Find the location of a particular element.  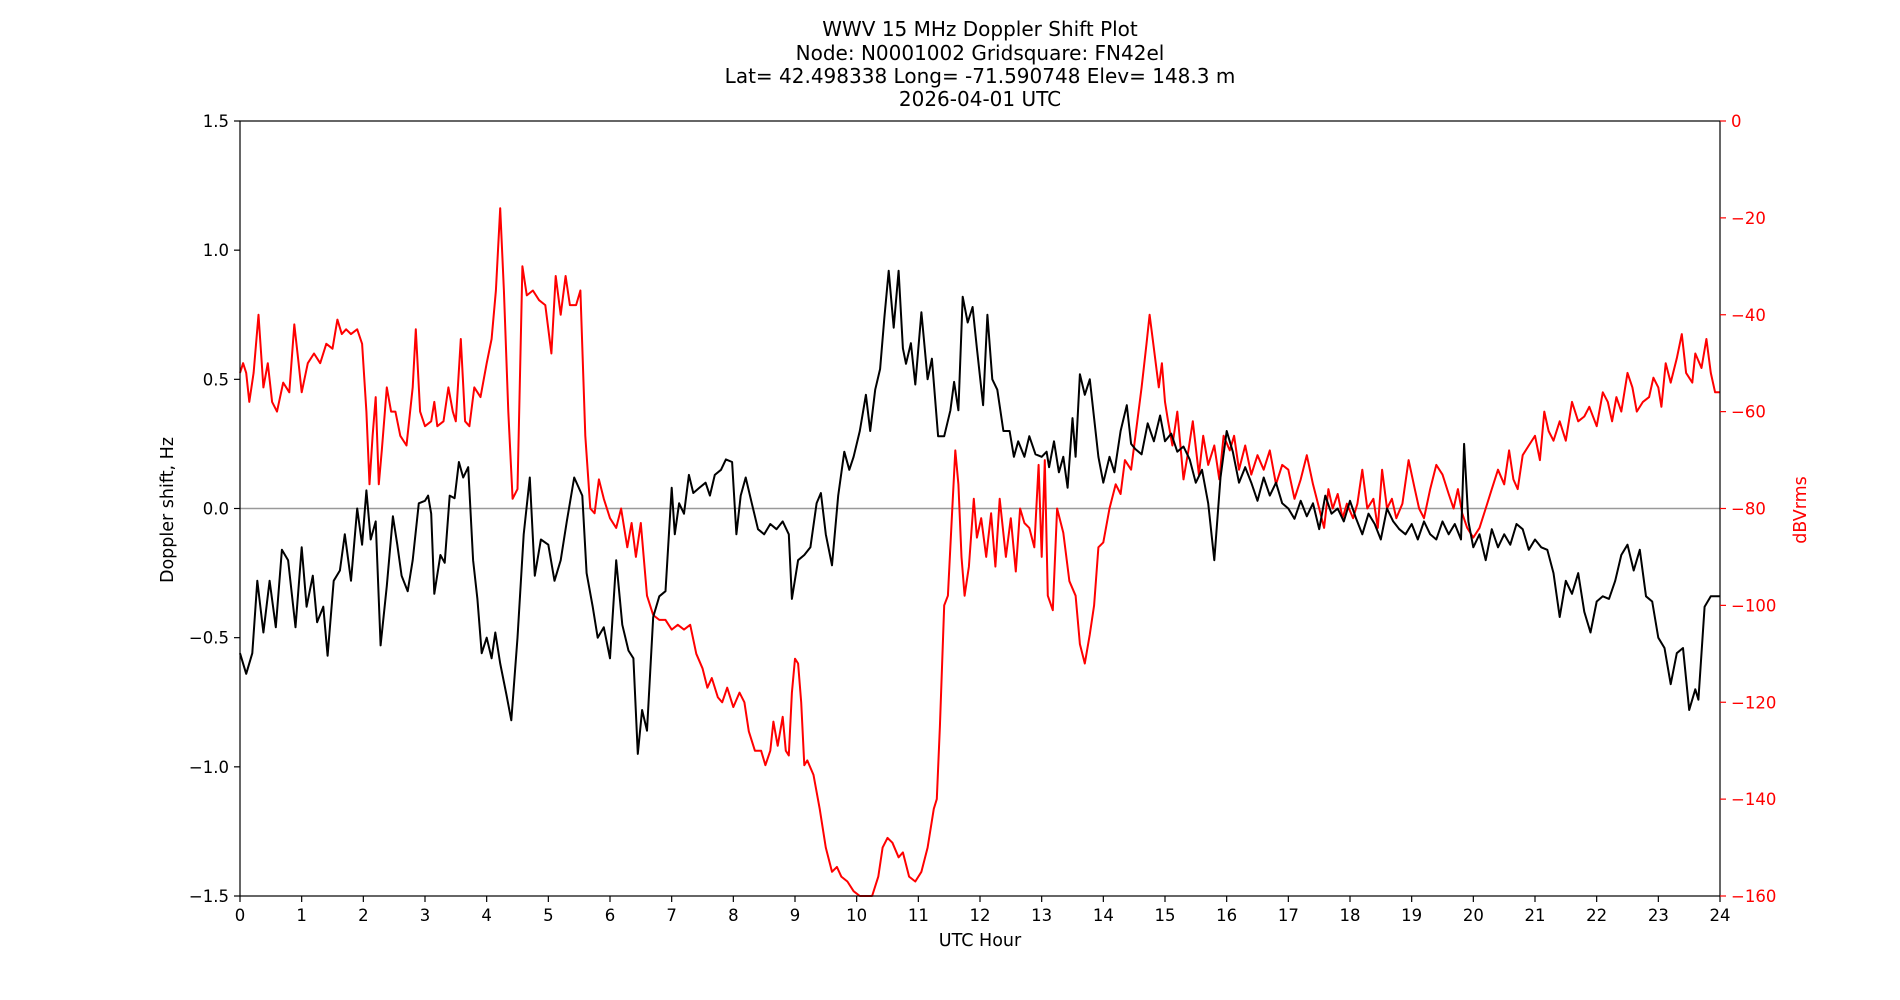

y-axis-left: 1.5 1.0 0.5 0.0 −0.5 −1.0 −1.5 is located at coordinates (214, 509).